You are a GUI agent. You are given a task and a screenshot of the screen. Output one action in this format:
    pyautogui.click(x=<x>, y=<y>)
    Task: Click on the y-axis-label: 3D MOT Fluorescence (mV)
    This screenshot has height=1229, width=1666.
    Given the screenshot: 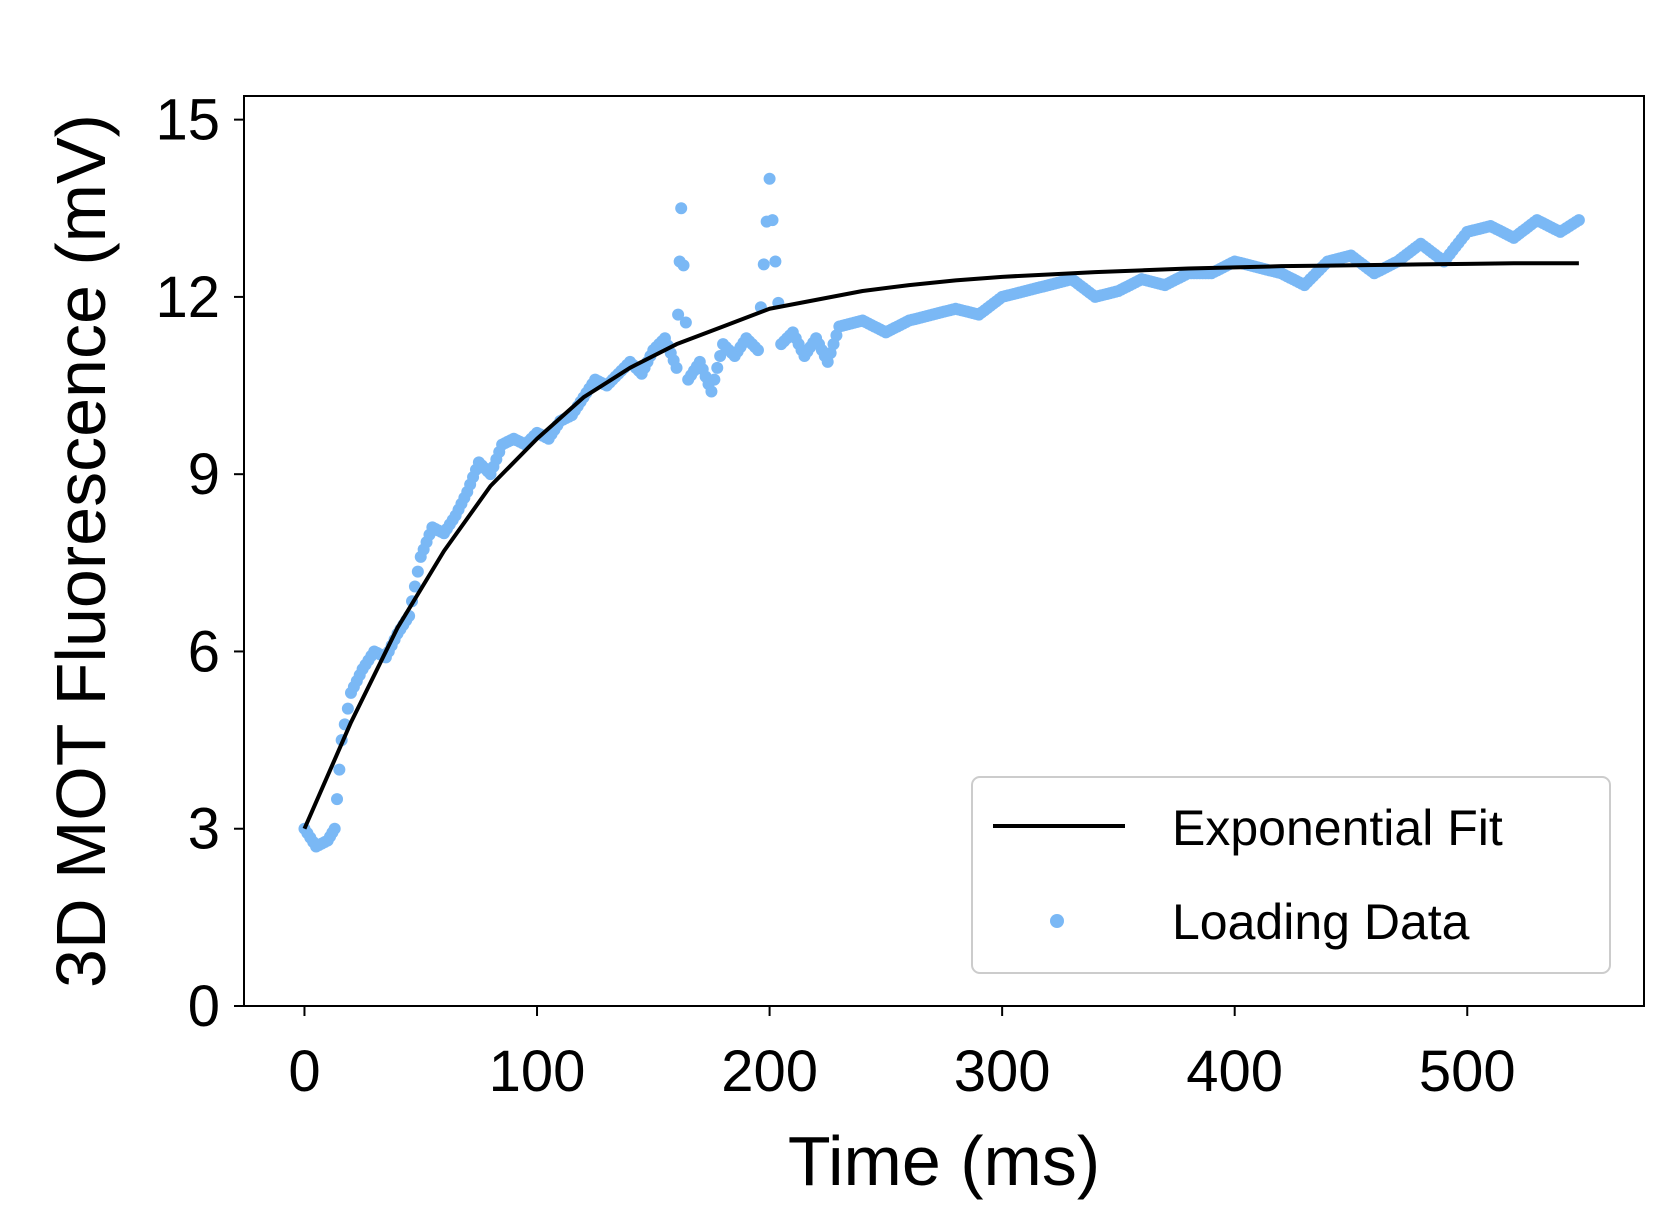 What is the action you would take?
    pyautogui.click(x=81, y=551)
    